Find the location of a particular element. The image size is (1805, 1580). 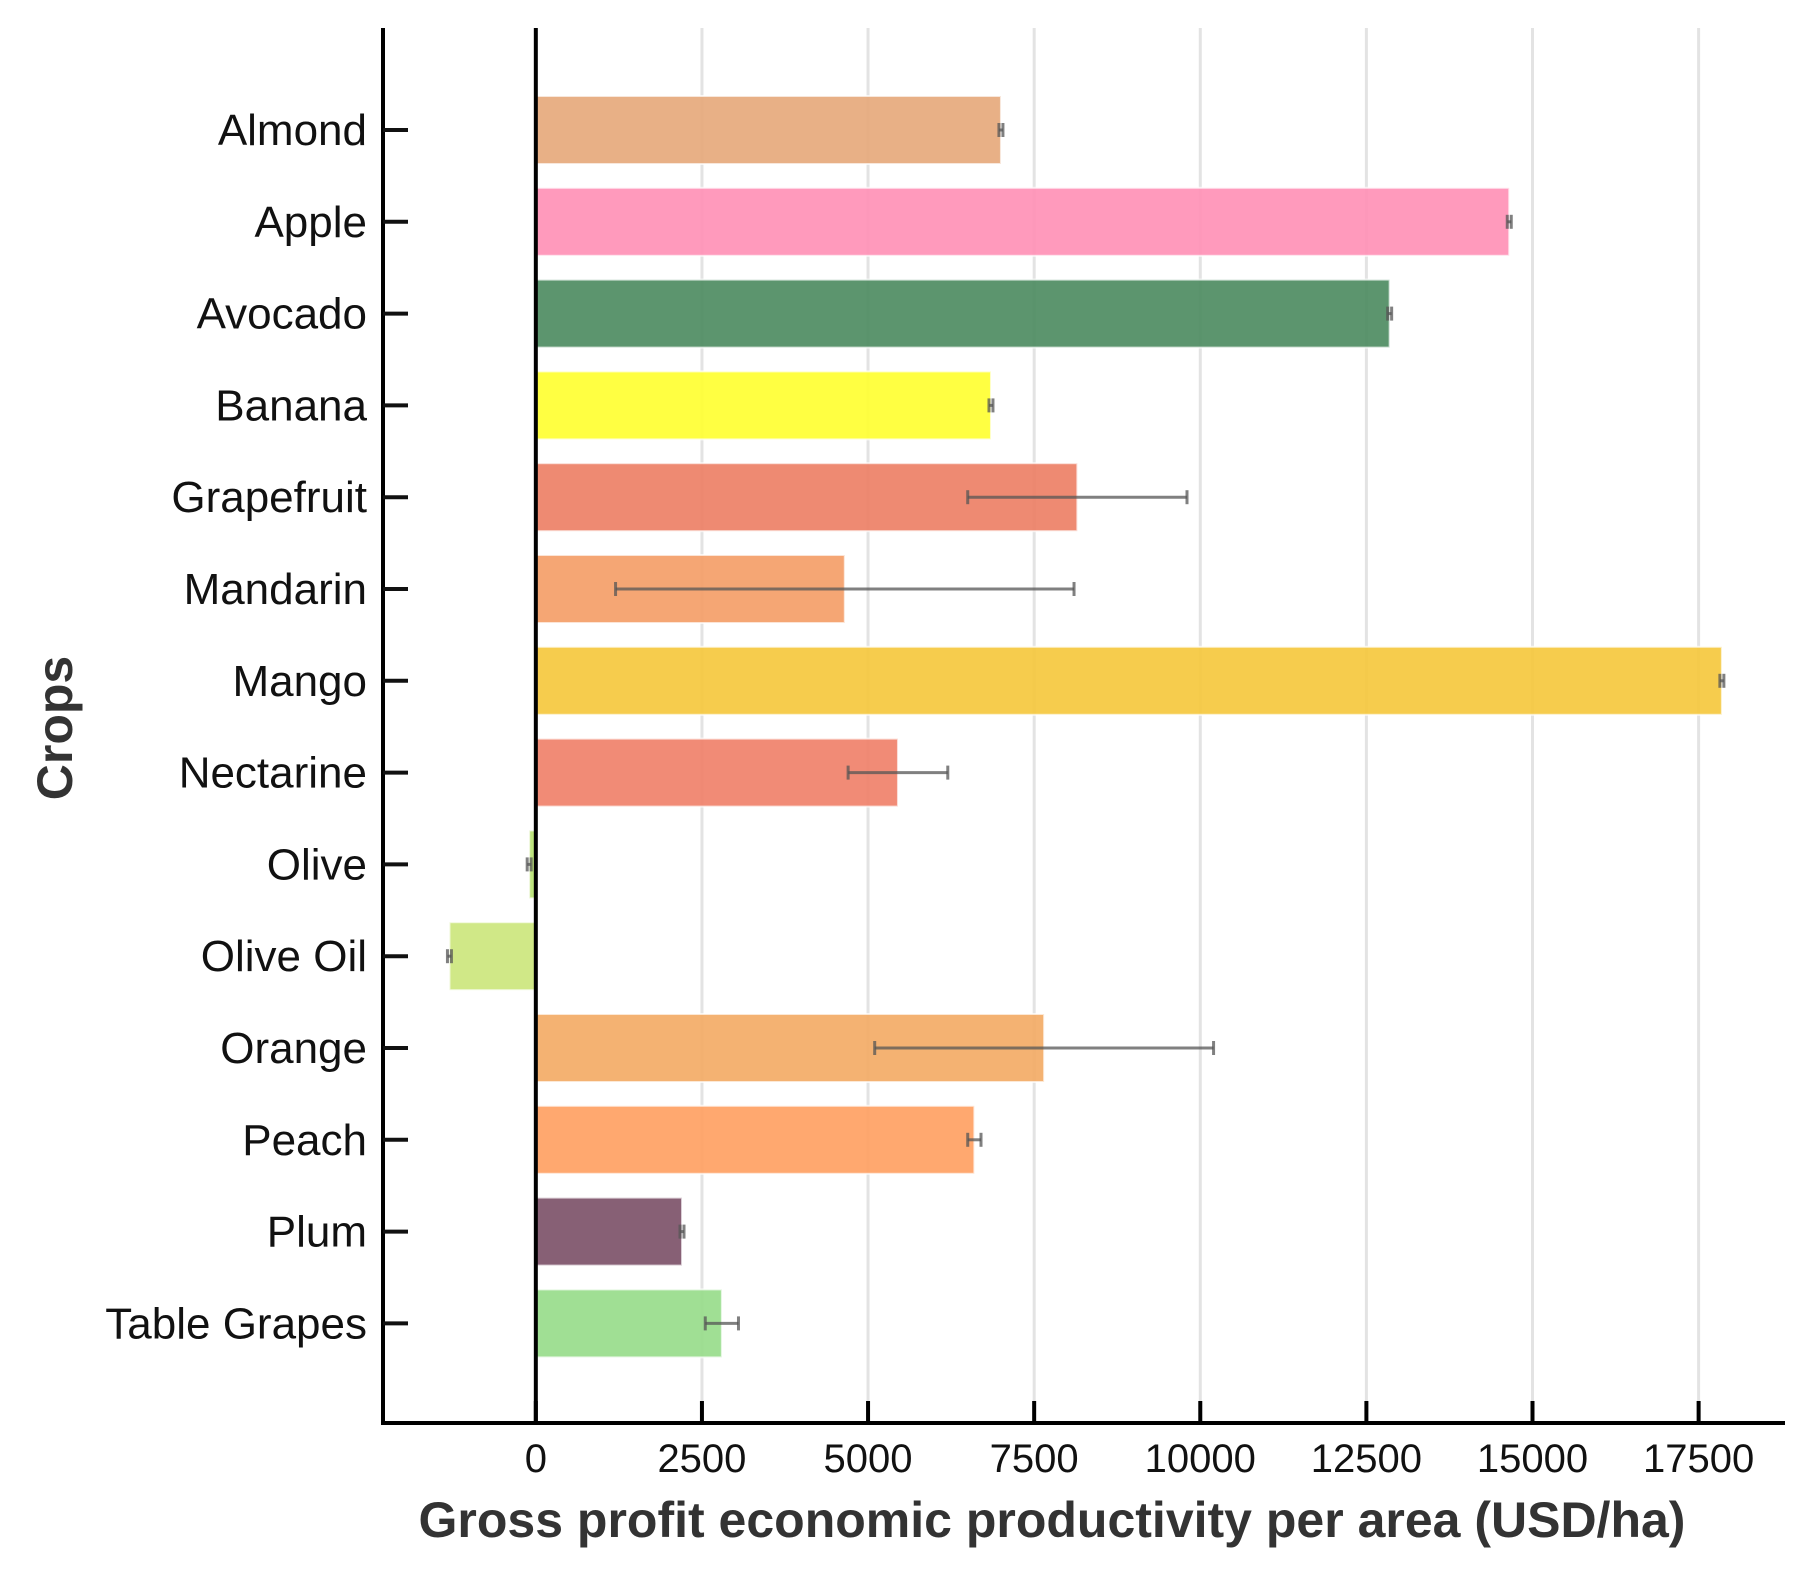

y-tick-label: Avocado is located at coordinates (282, 314).